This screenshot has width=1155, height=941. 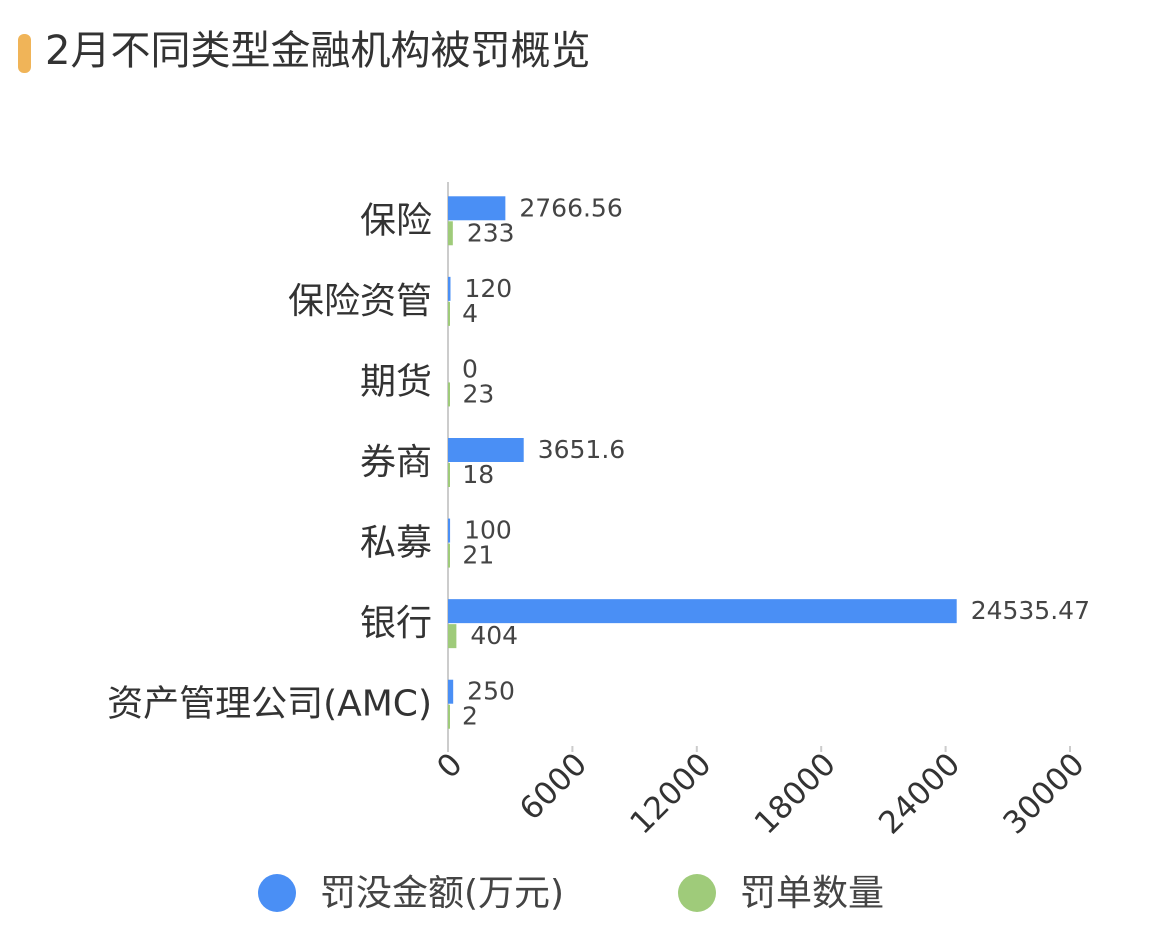 What do you see at coordinates (360, 301) in the screenshot?
I see `y-tick-label: 保险资管` at bounding box center [360, 301].